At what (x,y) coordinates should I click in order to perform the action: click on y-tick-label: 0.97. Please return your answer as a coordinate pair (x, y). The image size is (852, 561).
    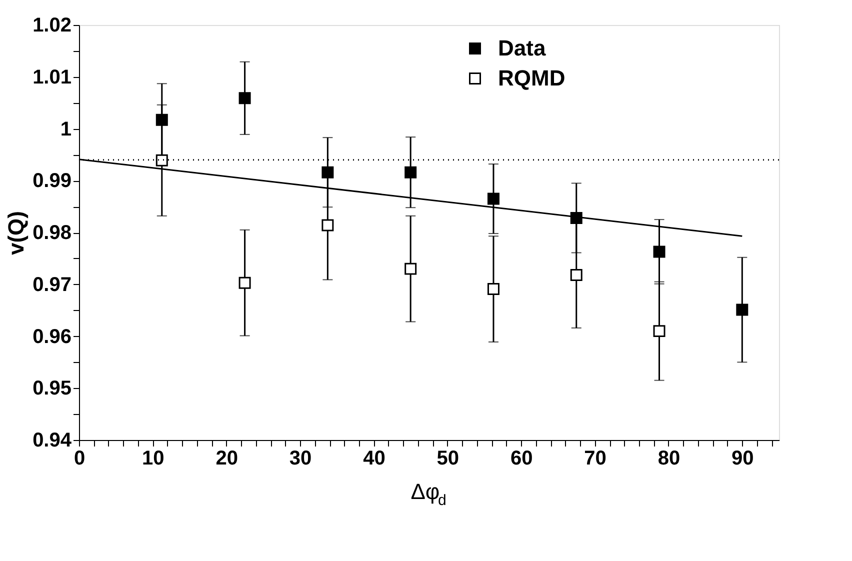
    Looking at the image, I should click on (52, 285).